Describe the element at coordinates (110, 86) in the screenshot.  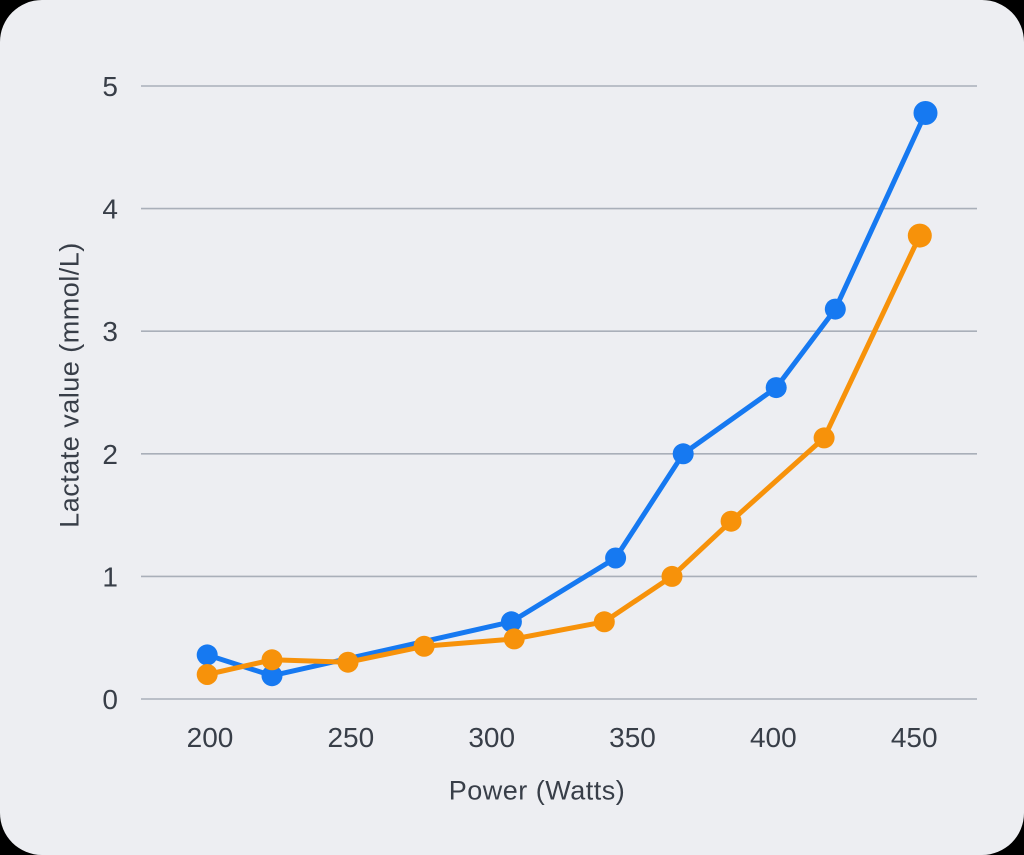
I see `y-tick-label: 5` at that location.